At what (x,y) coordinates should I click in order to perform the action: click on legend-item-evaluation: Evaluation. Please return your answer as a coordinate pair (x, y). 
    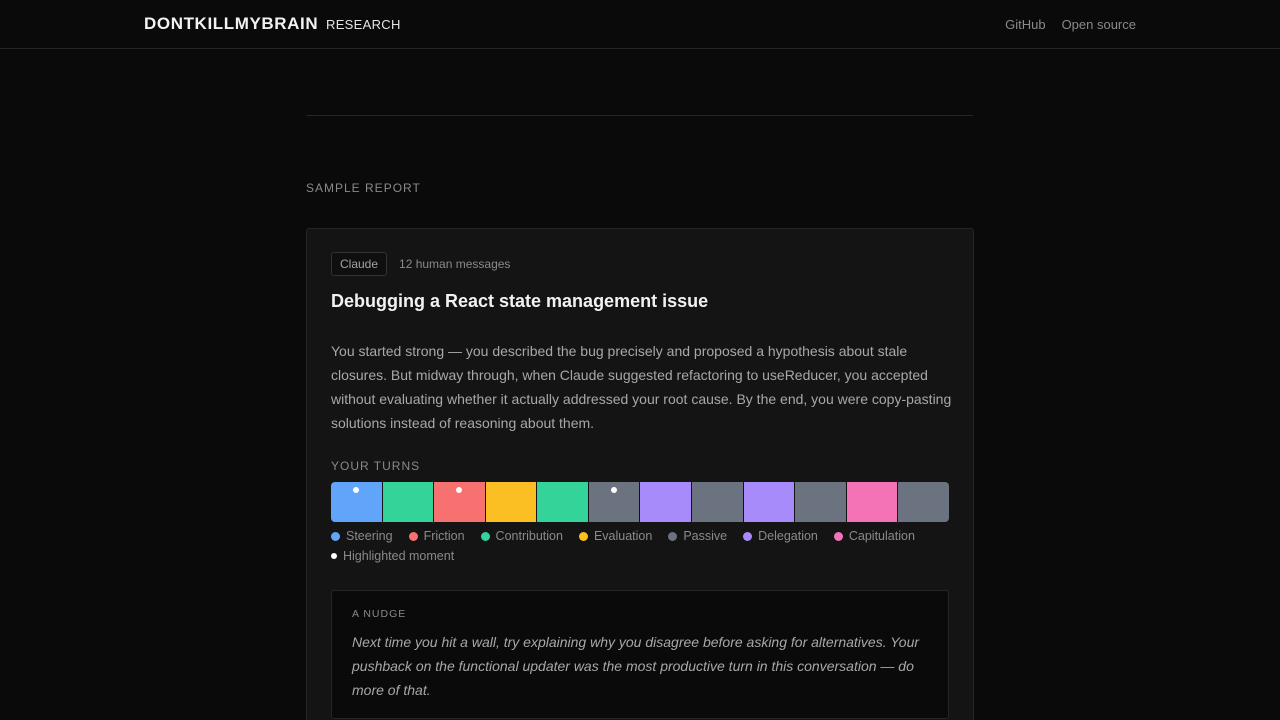
    Looking at the image, I should click on (615, 536).